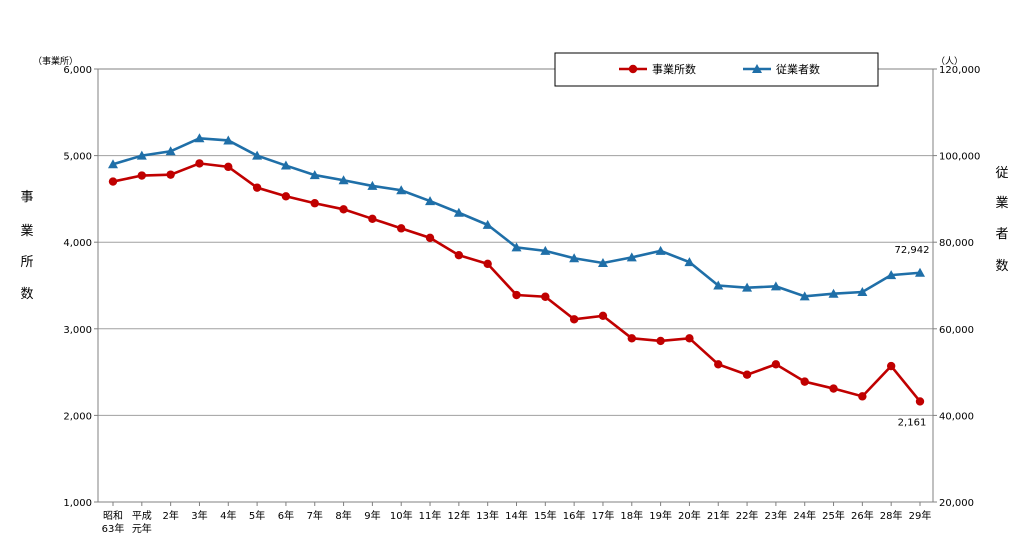  What do you see at coordinates (113, 516) in the screenshot?
I see `x-tick-label: 昭和` at bounding box center [113, 516].